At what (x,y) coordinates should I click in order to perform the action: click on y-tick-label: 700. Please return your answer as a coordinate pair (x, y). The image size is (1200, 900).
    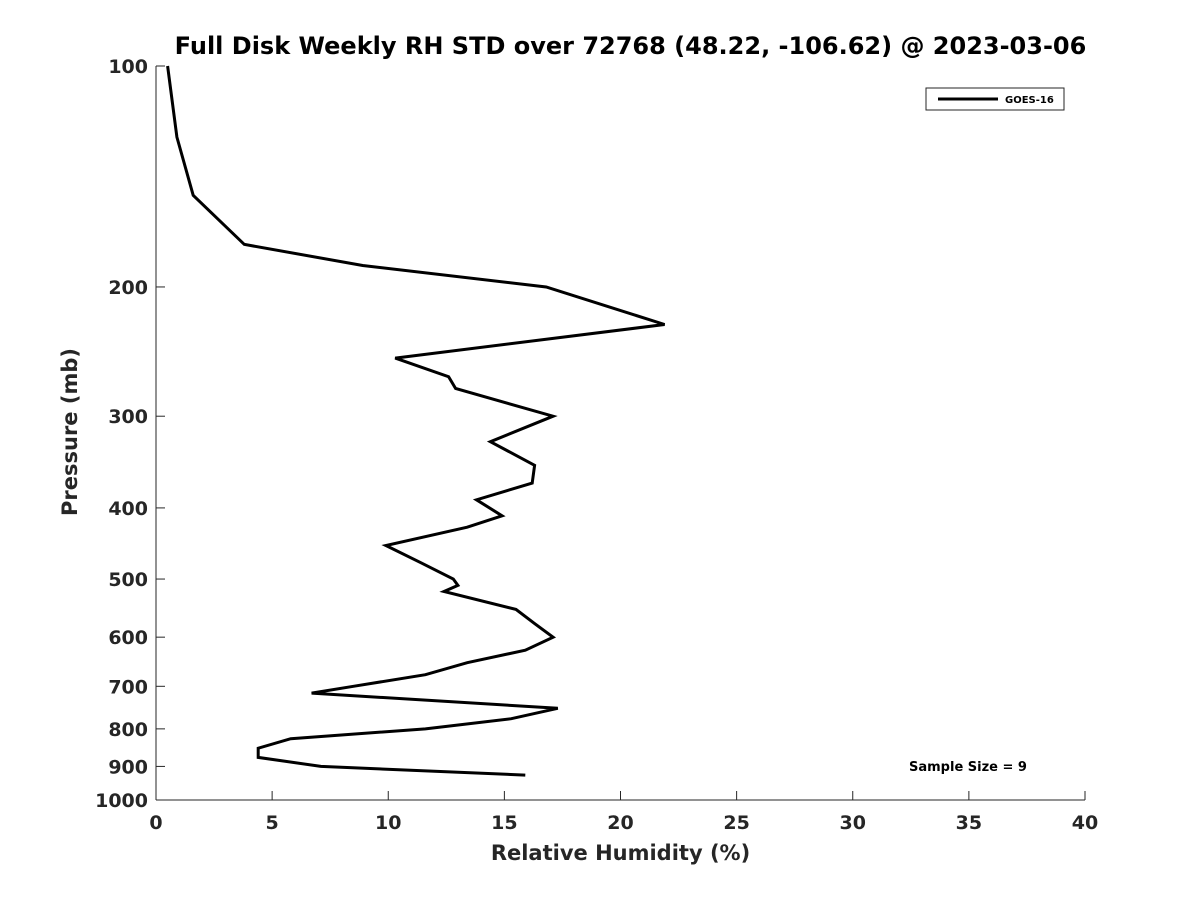
    Looking at the image, I should click on (128, 687).